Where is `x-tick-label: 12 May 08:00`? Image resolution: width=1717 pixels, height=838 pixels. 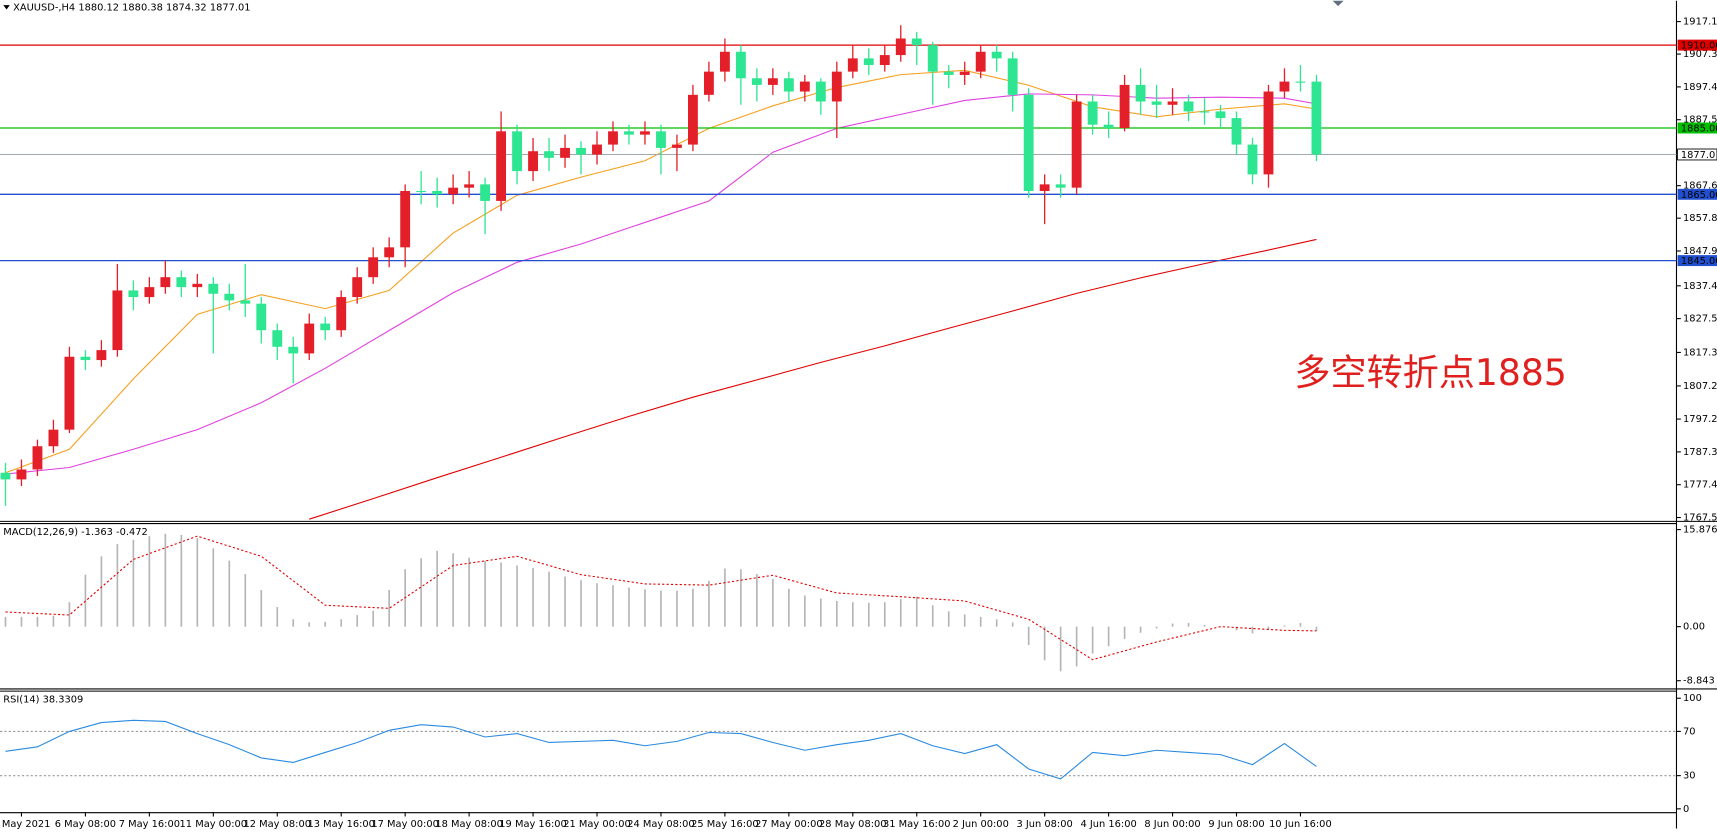
x-tick-label: 12 May 08:00 is located at coordinates (278, 824).